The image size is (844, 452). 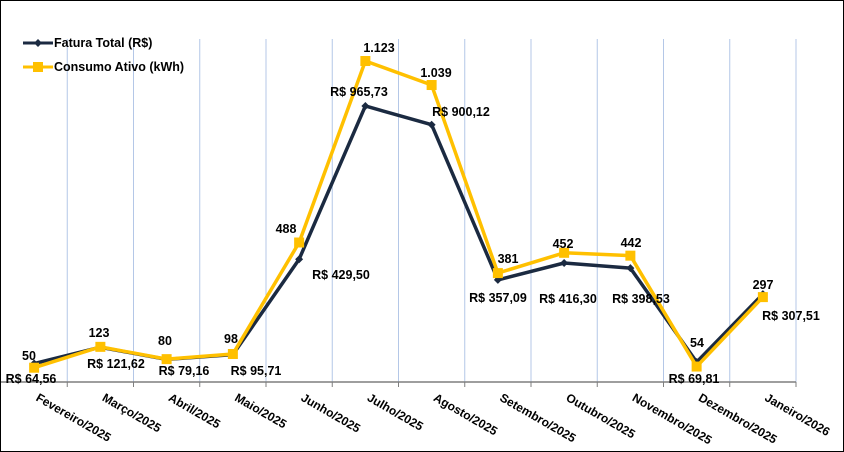 I want to click on x-tick-label: Maio/2025, so click(x=260, y=410).